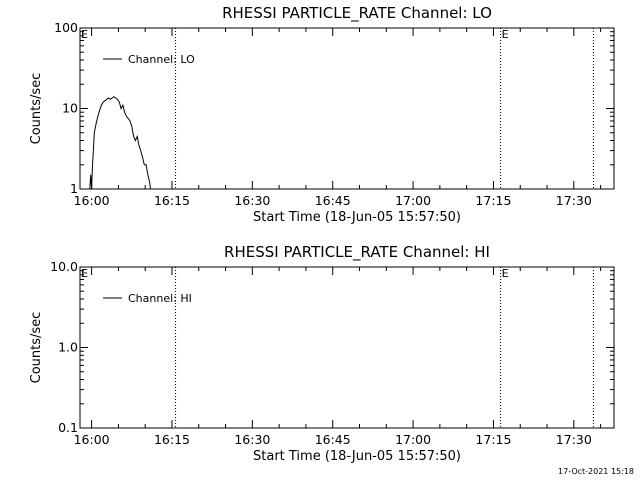 The height and width of the screenshot is (484, 640). I want to click on y-tick-label: 10.0, so click(64, 266).